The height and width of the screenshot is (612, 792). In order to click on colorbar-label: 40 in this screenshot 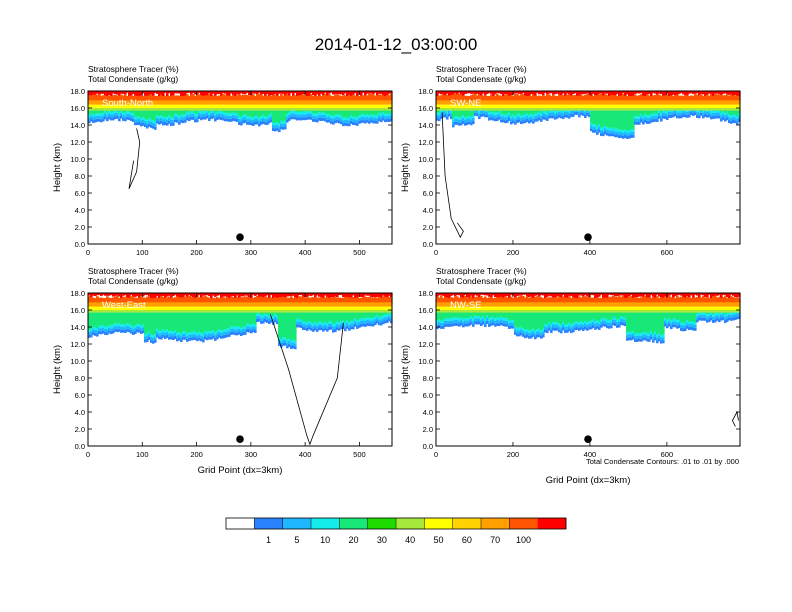, I will do `click(410, 540)`.